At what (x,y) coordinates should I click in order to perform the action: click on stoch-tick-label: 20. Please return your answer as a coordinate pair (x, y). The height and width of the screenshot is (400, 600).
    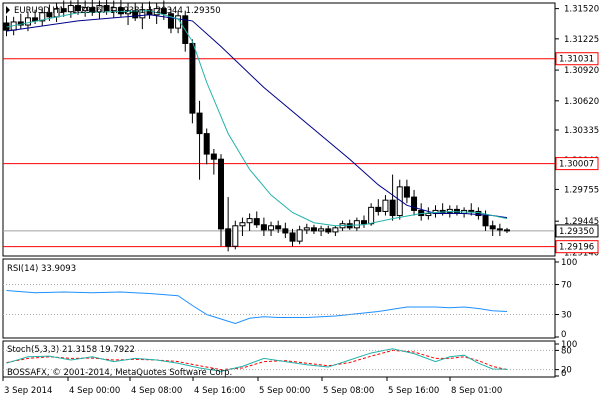
    Looking at the image, I should click on (566, 371).